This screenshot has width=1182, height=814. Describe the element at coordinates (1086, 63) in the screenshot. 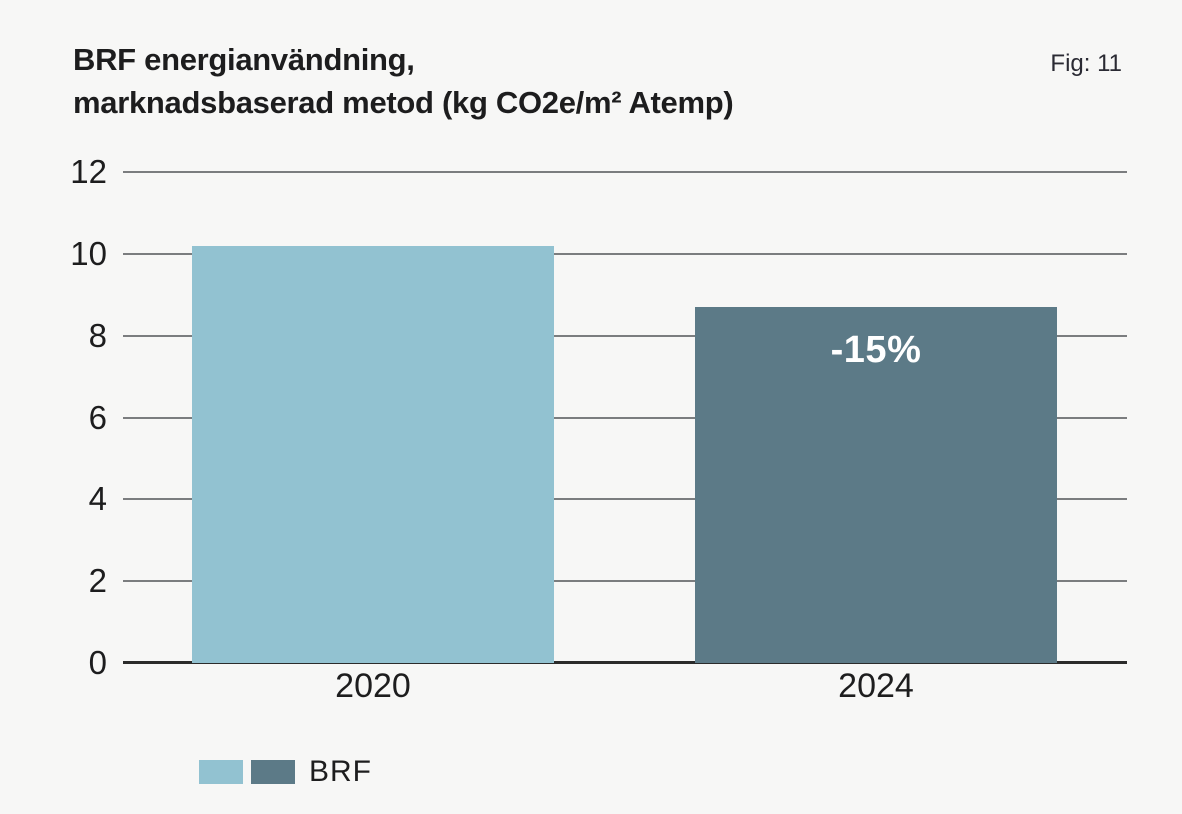

I see `figure-number-label: Fig: 11` at that location.